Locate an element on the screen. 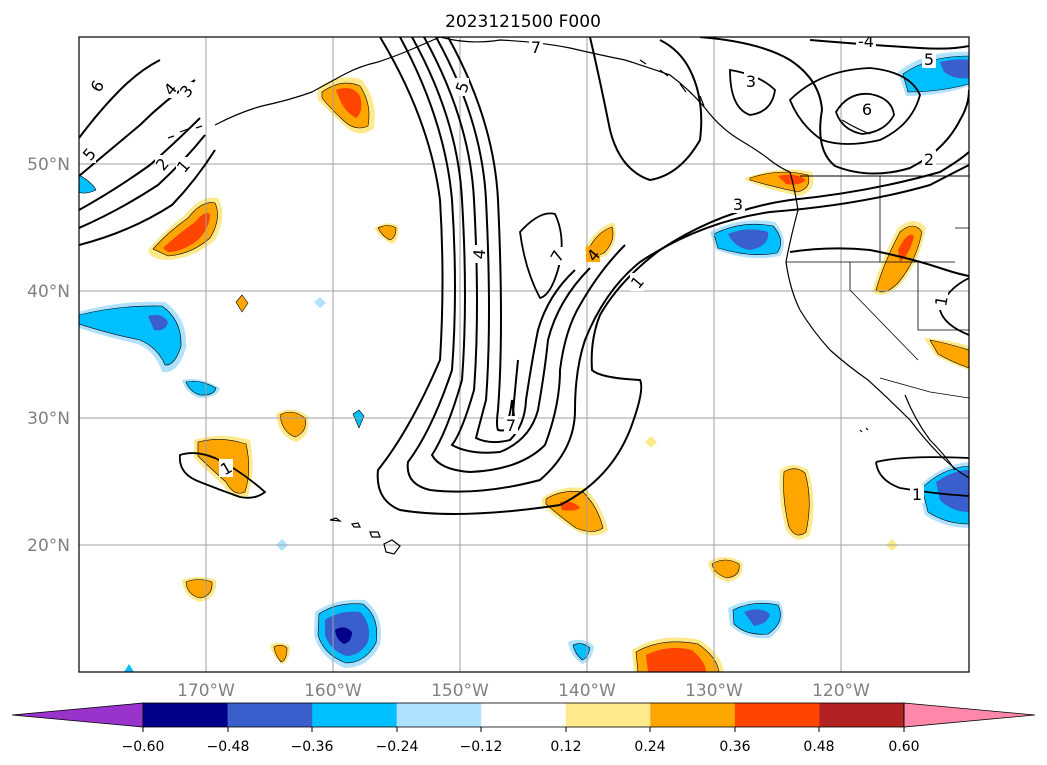 This screenshot has width=1047, height=765. colorbar-tick-label: 0.36 is located at coordinates (734, 747).